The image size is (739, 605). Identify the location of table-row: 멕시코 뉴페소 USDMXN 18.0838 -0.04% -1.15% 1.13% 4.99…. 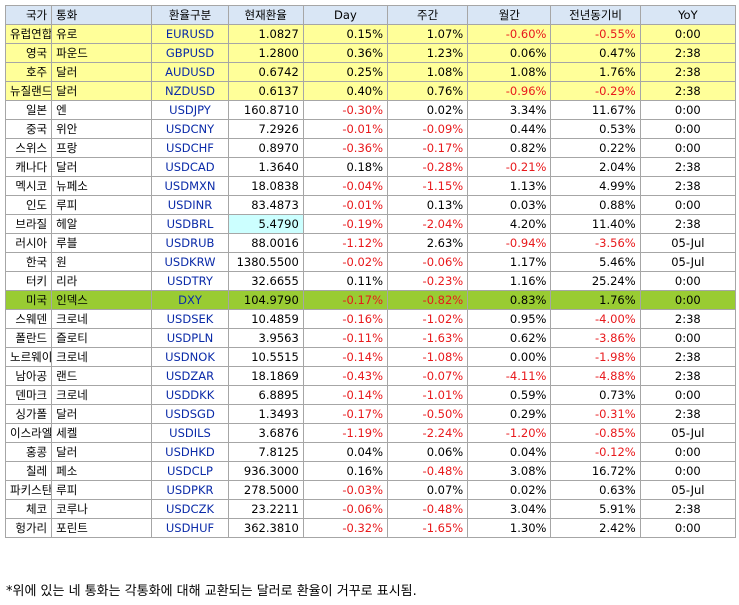
(370, 186).